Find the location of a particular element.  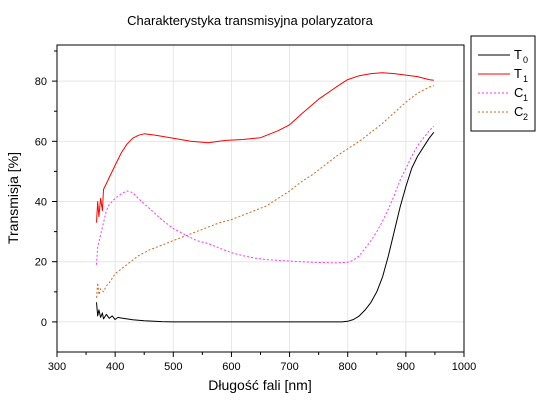

legend-label-t1: T is located at coordinates (518, 73).